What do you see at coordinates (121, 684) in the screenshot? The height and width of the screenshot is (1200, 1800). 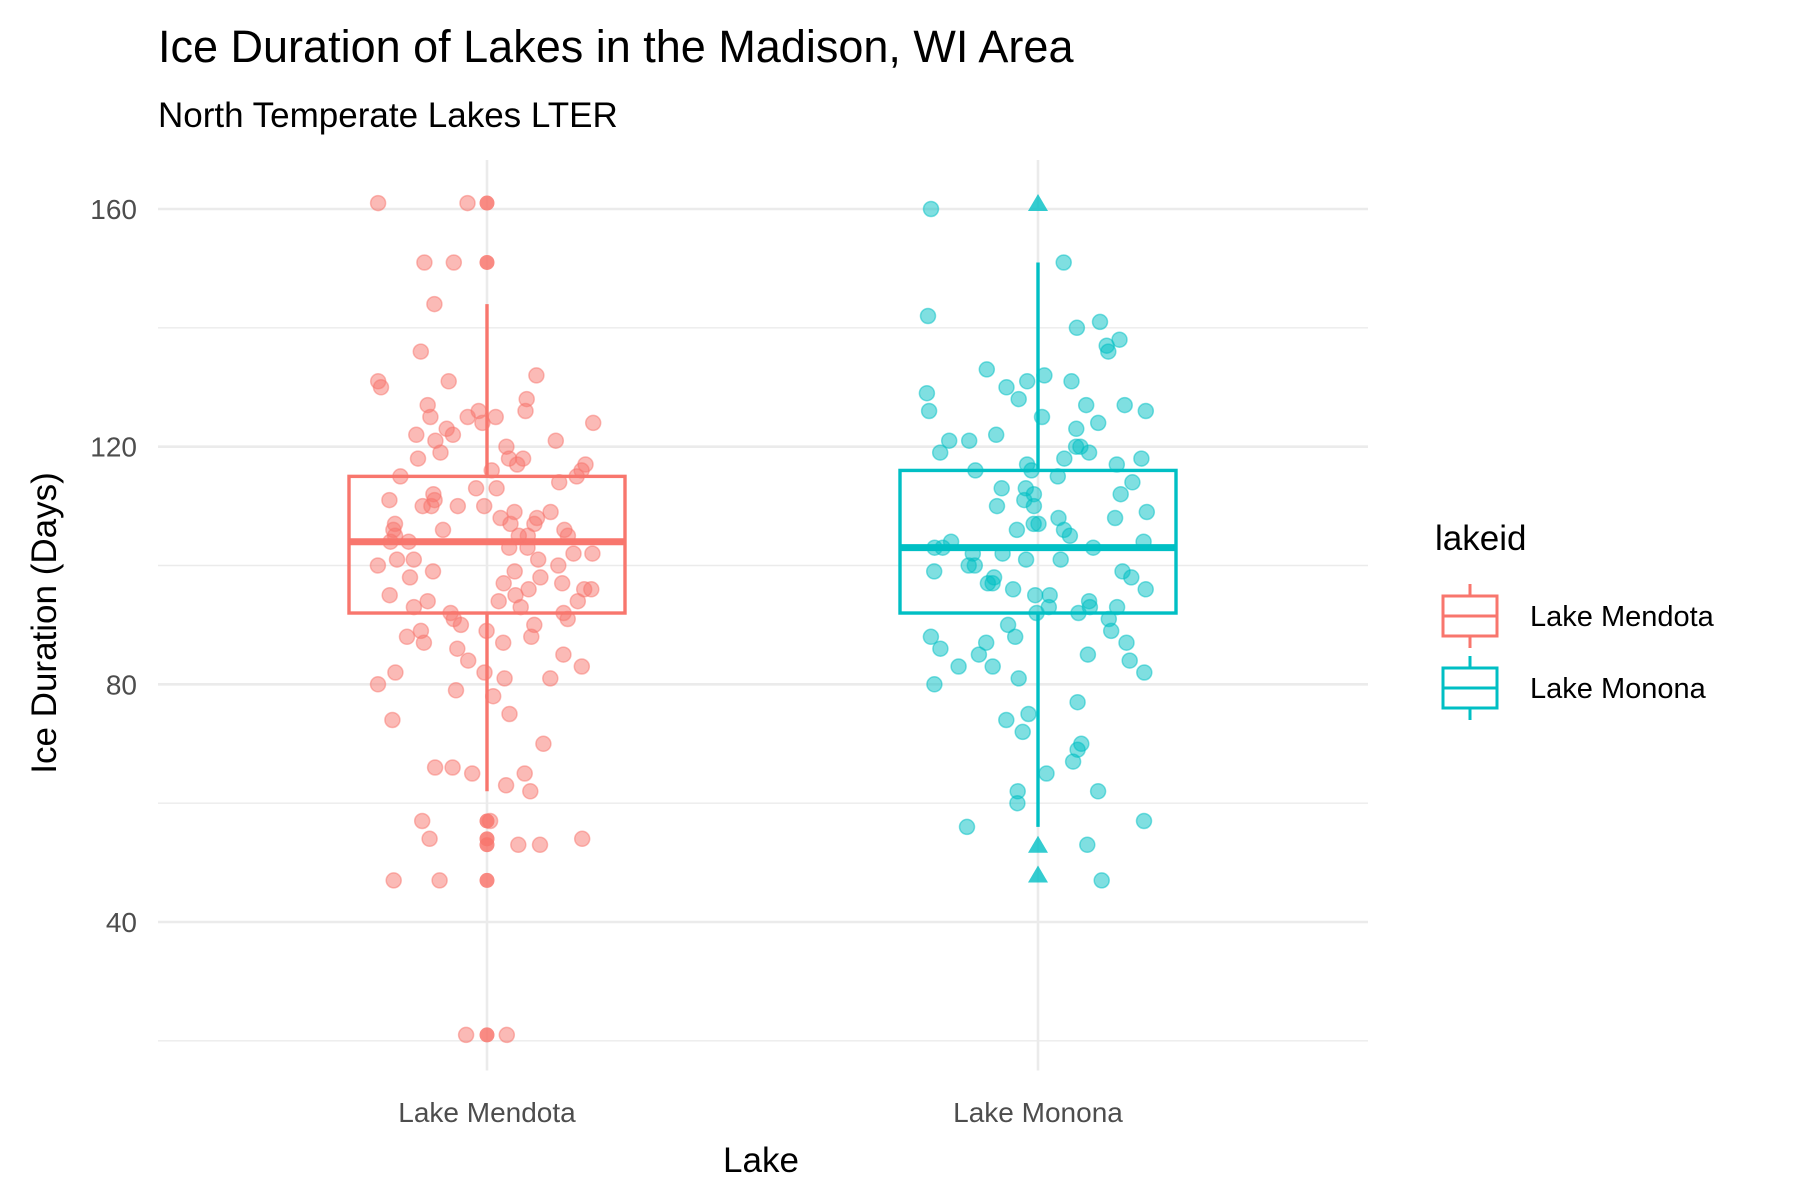 I see `y-tick-label: 80` at bounding box center [121, 684].